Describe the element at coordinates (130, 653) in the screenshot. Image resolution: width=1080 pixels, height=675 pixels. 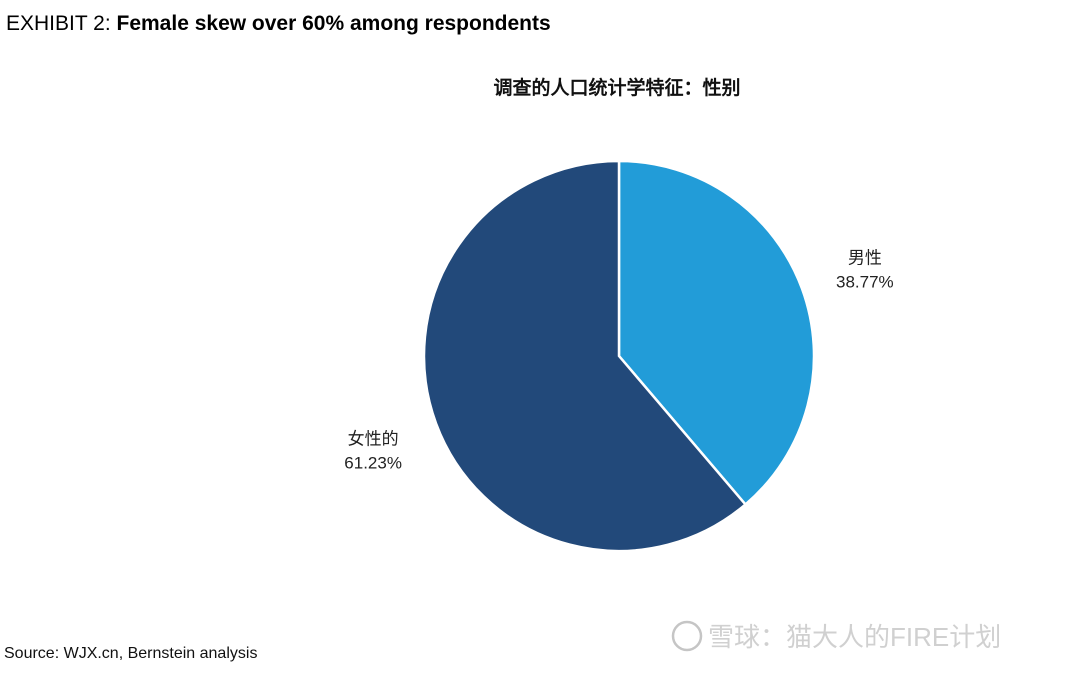
I see `source: Source: WJX.cn, Bernstein analysis` at that location.